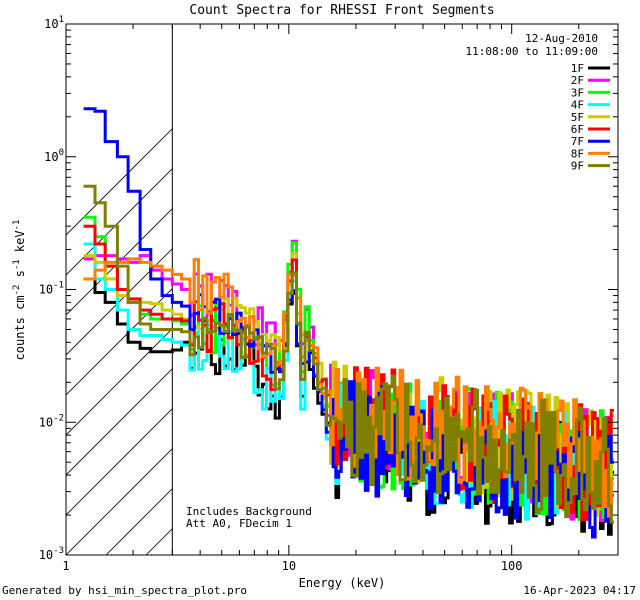 This screenshot has width=640, height=600. What do you see at coordinates (65, 566) in the screenshot?
I see `x-tick-label: 1` at bounding box center [65, 566].